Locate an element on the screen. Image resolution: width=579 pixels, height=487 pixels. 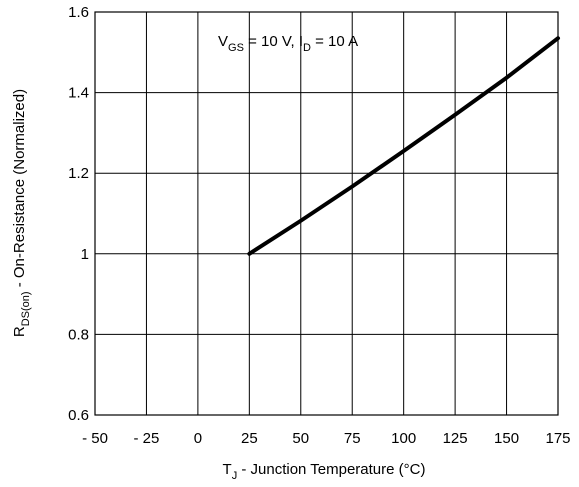
y-tick-label: 1.2 is located at coordinates (78, 173).